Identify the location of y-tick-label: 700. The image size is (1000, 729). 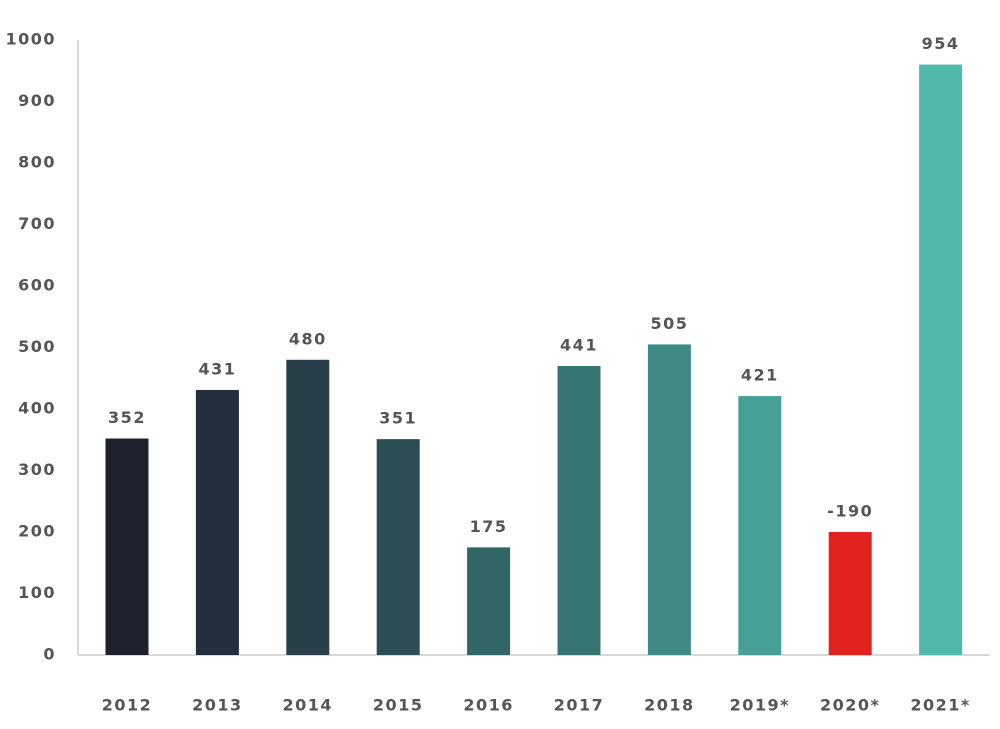
(37, 223).